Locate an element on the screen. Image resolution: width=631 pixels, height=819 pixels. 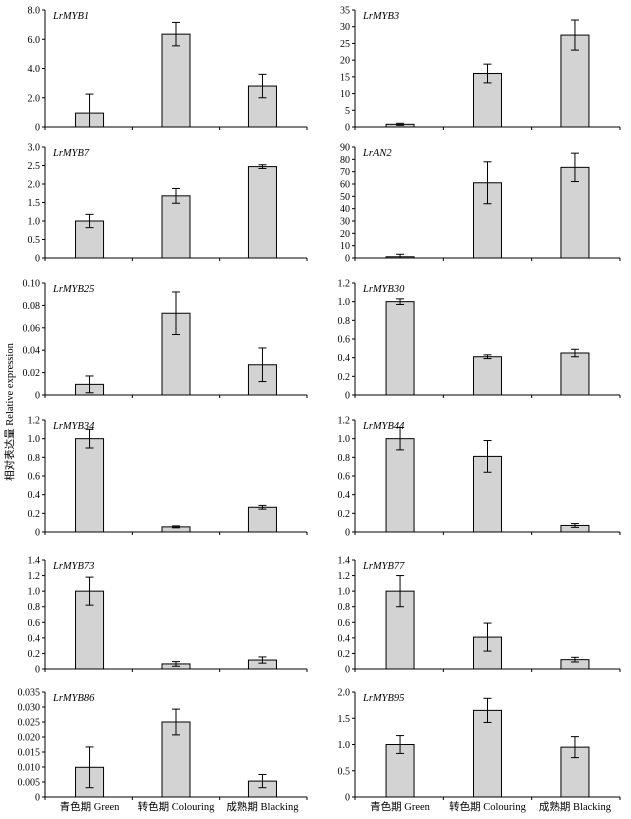
y-tick-label: 40 is located at coordinates (345, 209).